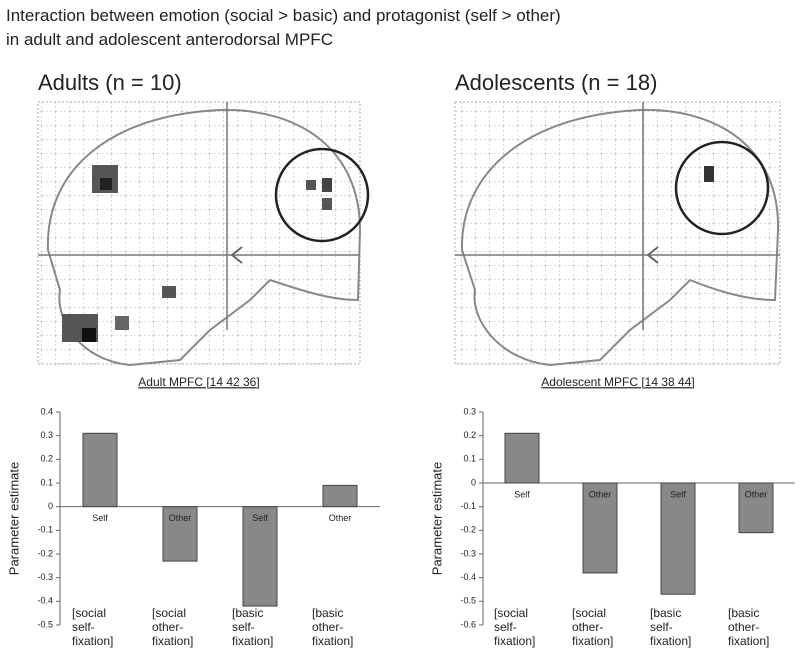 This screenshot has width=800, height=666. Describe the element at coordinates (46, 411) in the screenshot. I see `y-tick-label: 0.4` at that location.